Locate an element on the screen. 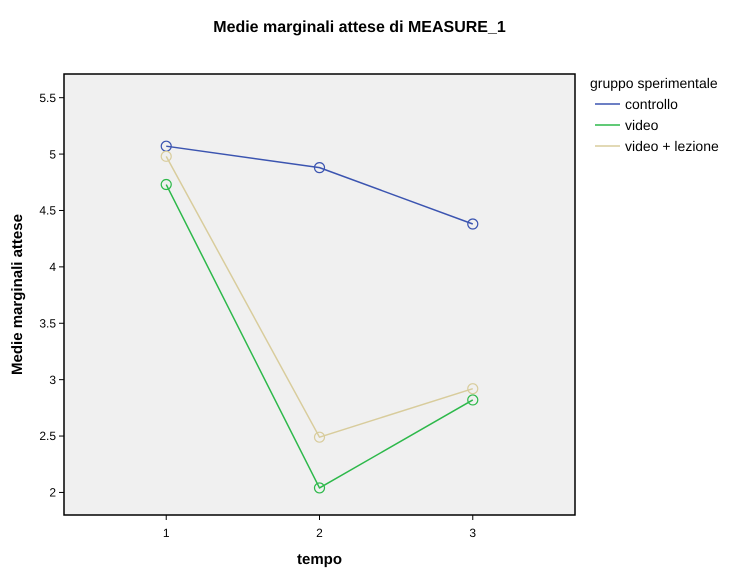 This screenshot has width=747, height=570. x-tick-label: 3 is located at coordinates (472, 533).